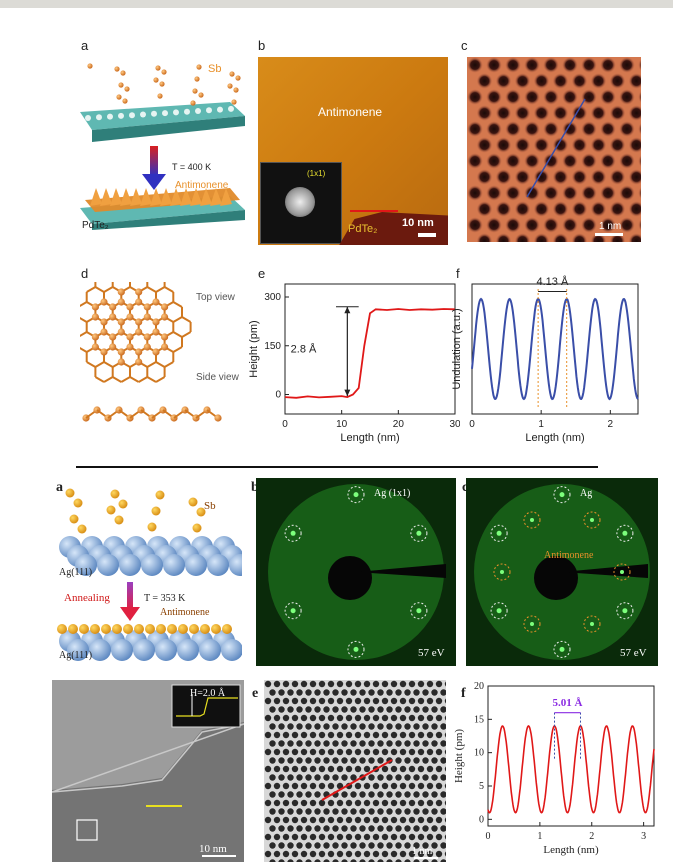  Describe the element at coordinates (422, 851) in the screenshot. I see `scale-bar-label: 1 nm` at that location.